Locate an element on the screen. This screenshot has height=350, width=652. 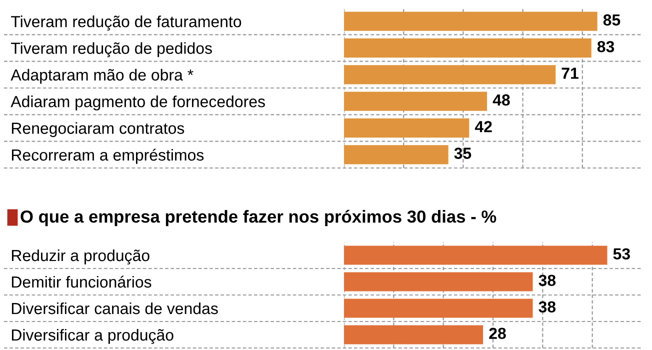
y-tick-label: Recorreram a empréstimos is located at coordinates (108, 156).